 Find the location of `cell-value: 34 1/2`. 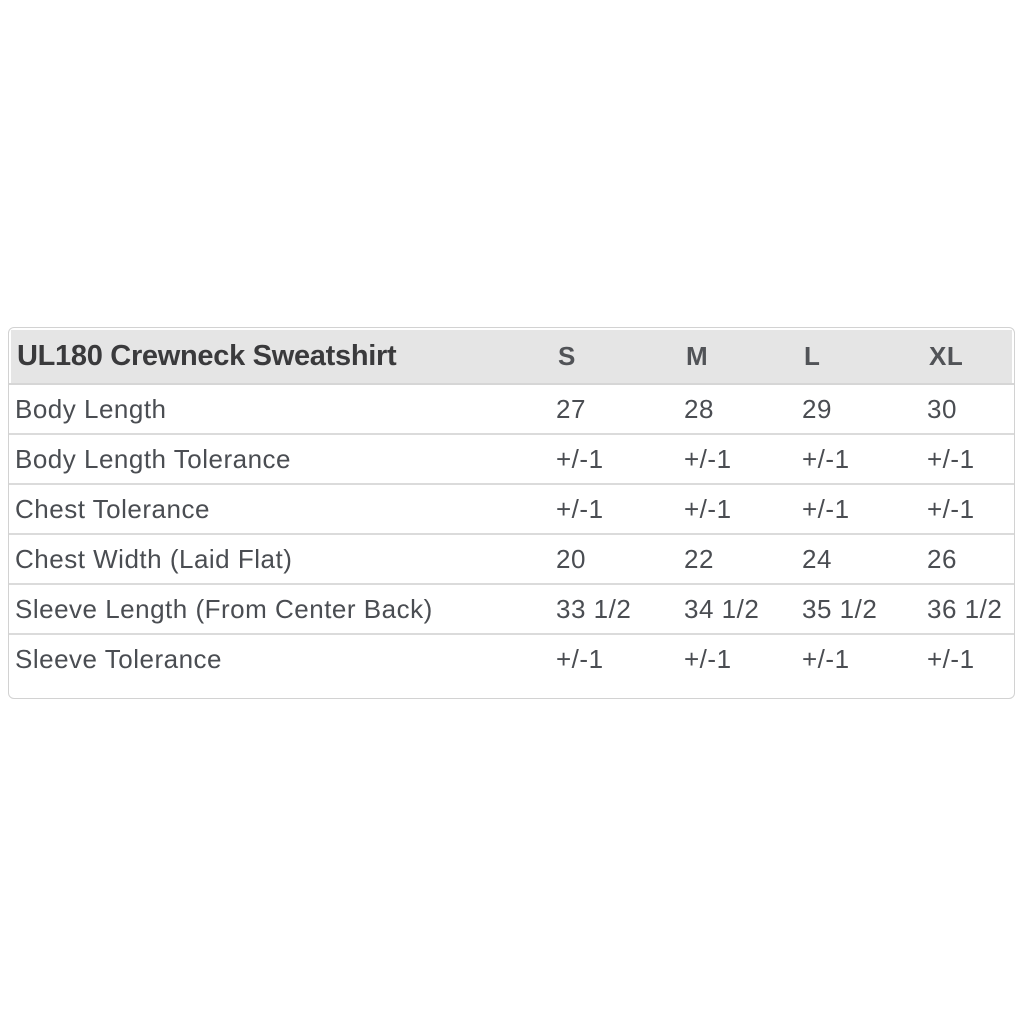

cell-value: 34 1/2 is located at coordinates (722, 608).